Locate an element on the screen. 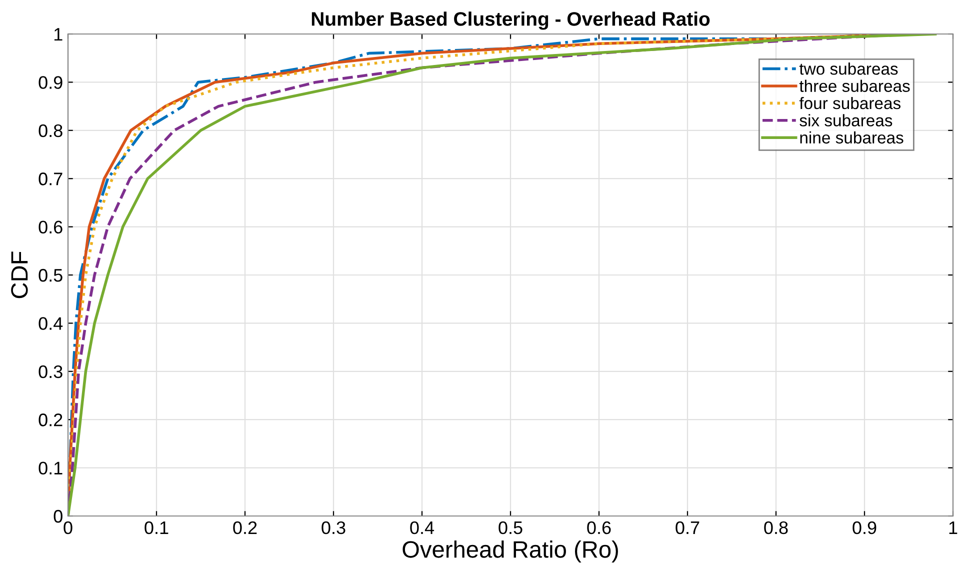  x-tick-label: 0.9 is located at coordinates (864, 527).